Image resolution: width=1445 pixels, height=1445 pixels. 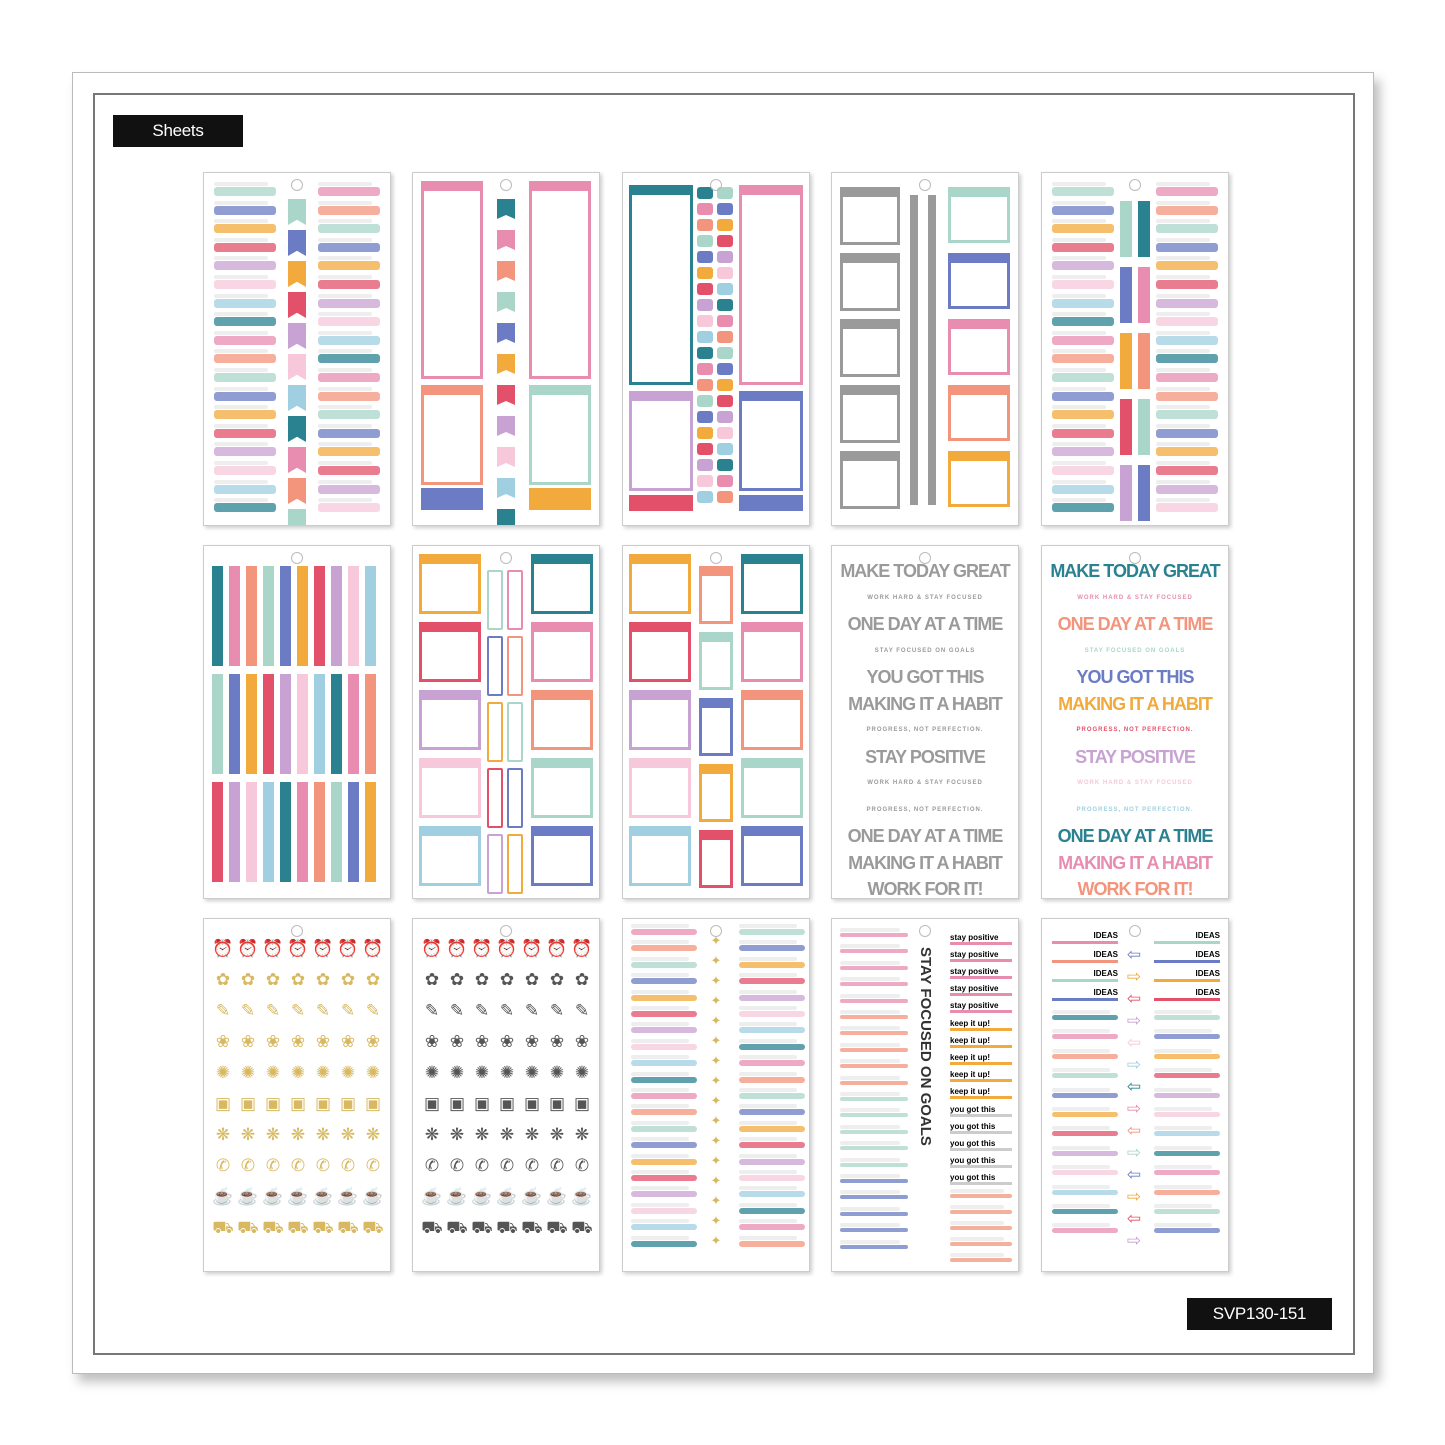 I want to click on icon-sticker: ☕, so click(x=507, y=1196).